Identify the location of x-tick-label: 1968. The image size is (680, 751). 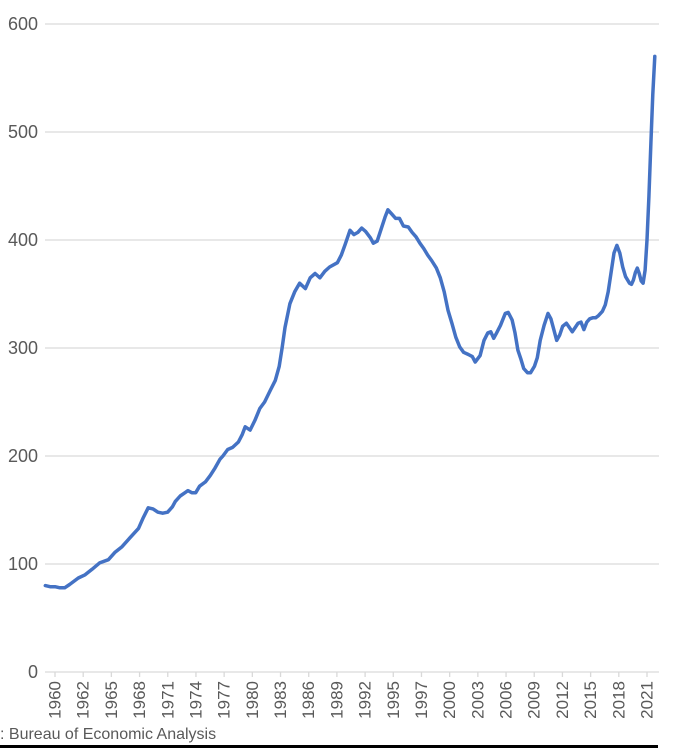
(139, 700).